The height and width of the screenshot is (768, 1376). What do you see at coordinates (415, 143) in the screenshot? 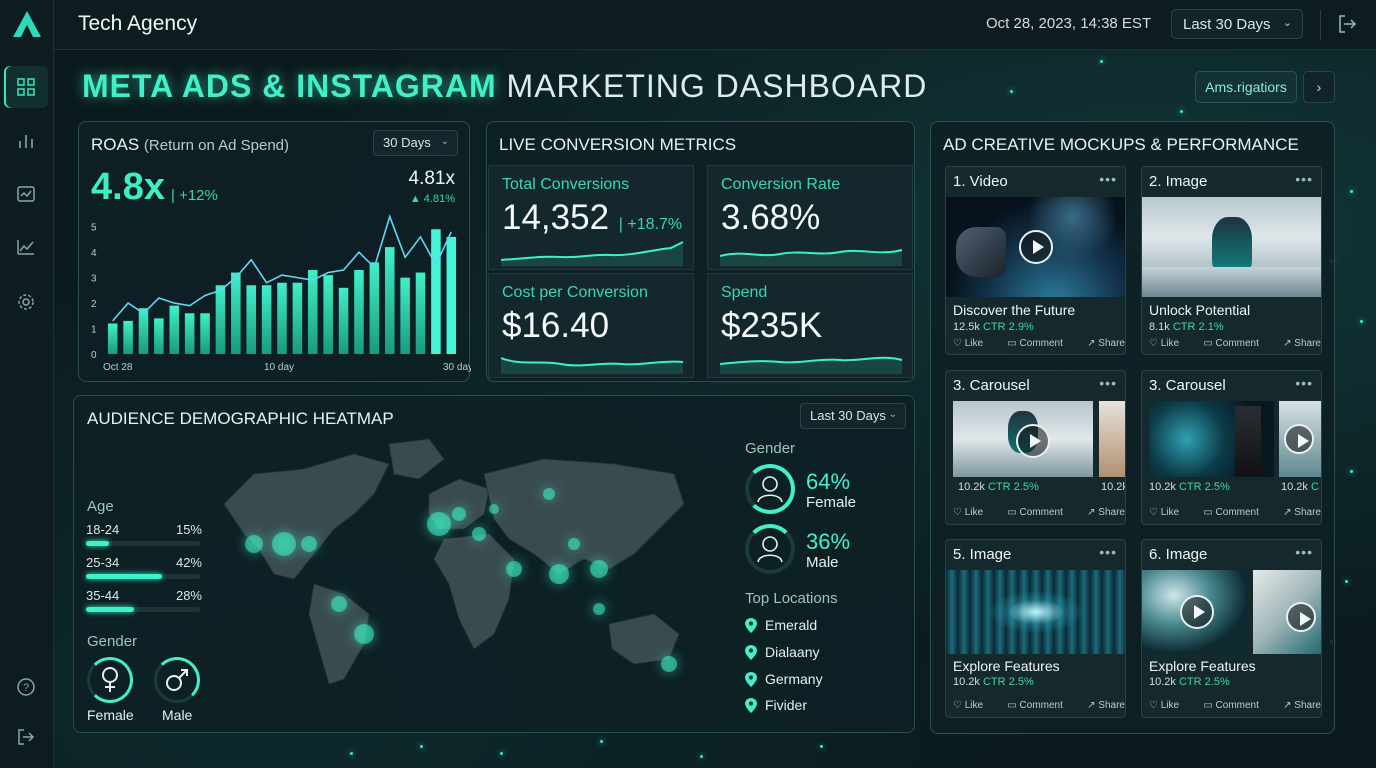
I see `roas-range-select: 30 Days ⌄` at bounding box center [415, 143].